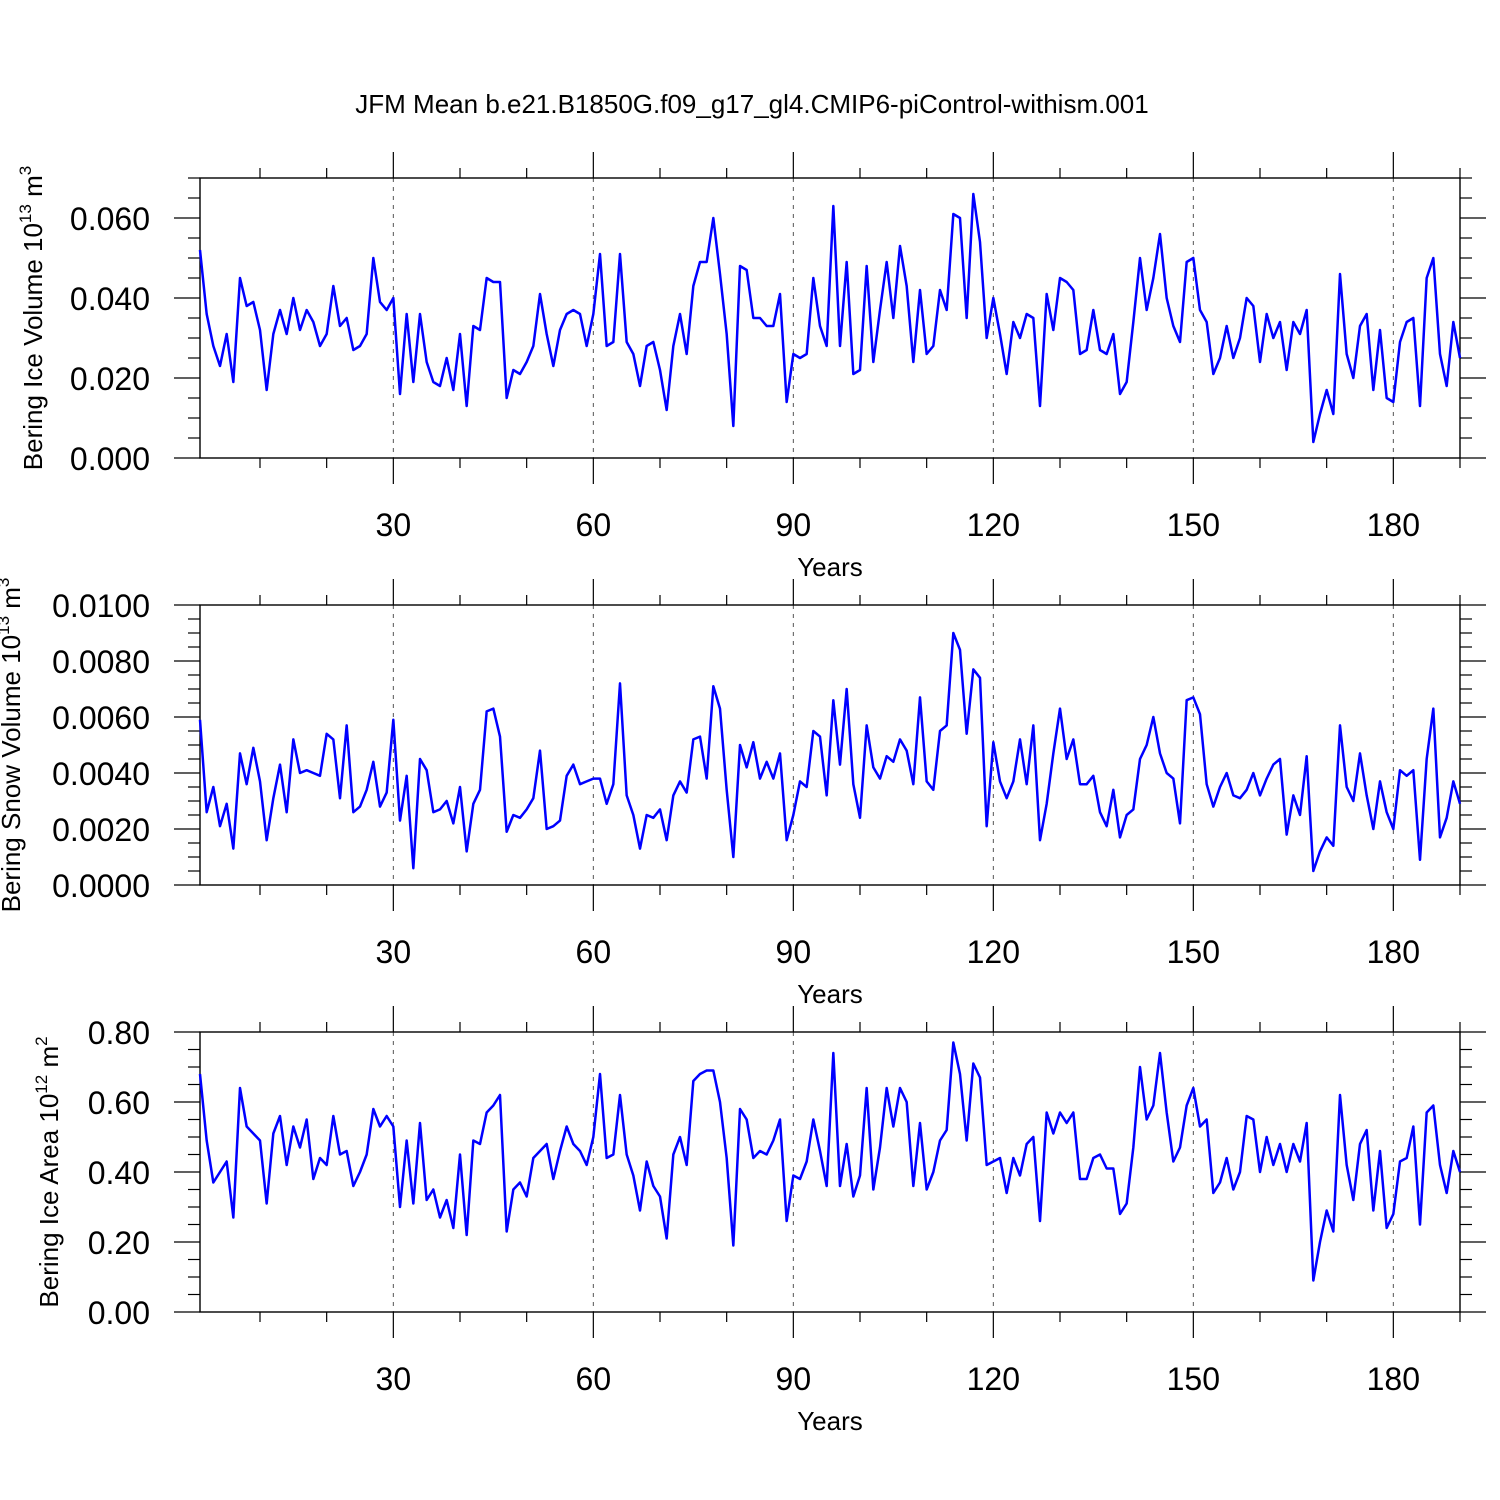 The width and height of the screenshot is (1500, 1500). What do you see at coordinates (119, 1243) in the screenshot?
I see `y-tick-label: 0.20` at bounding box center [119, 1243].